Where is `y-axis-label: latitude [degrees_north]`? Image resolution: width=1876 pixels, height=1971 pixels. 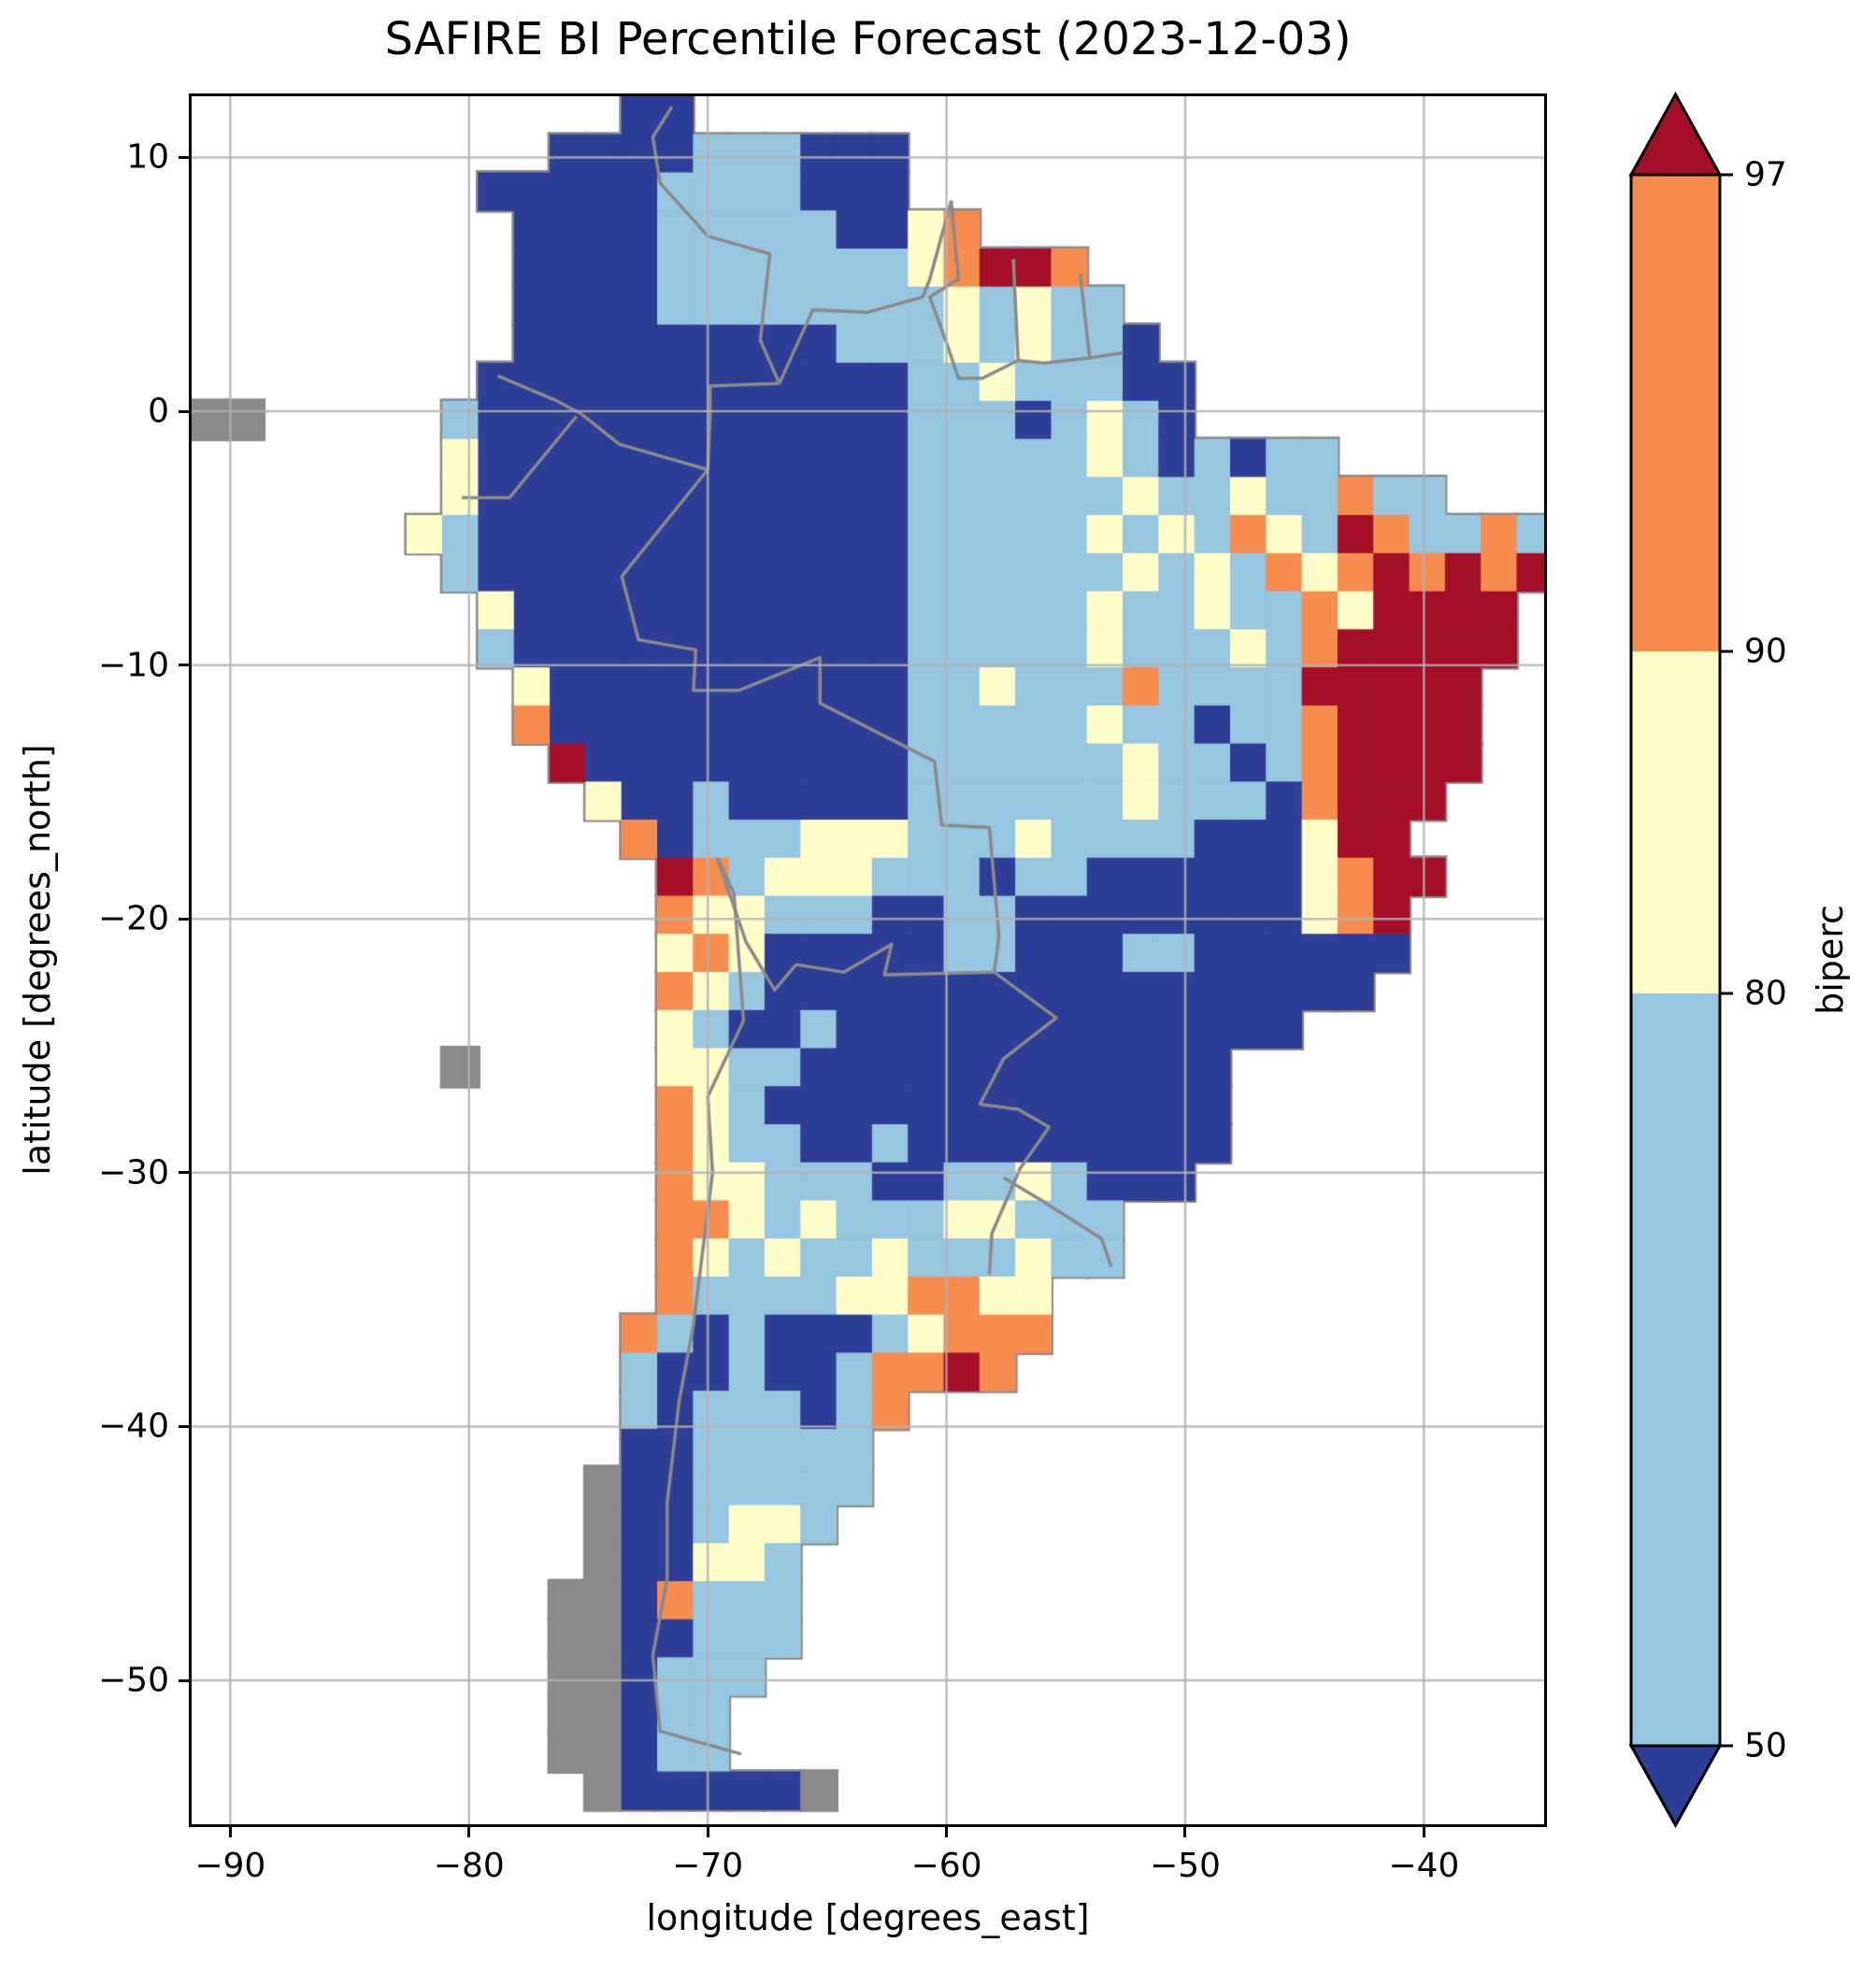 y-axis-label: latitude [degrees_north] is located at coordinates (37, 960).